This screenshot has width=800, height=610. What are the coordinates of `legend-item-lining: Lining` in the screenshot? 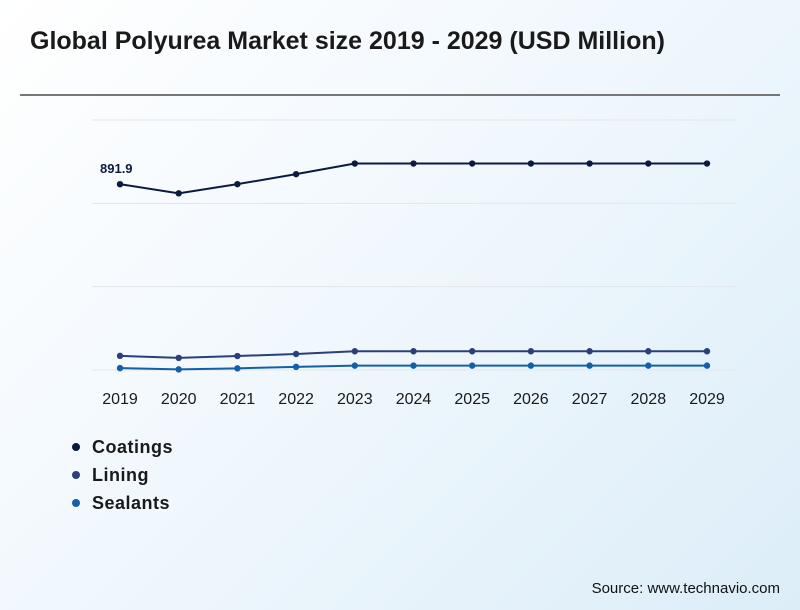 It's located at (122, 475).